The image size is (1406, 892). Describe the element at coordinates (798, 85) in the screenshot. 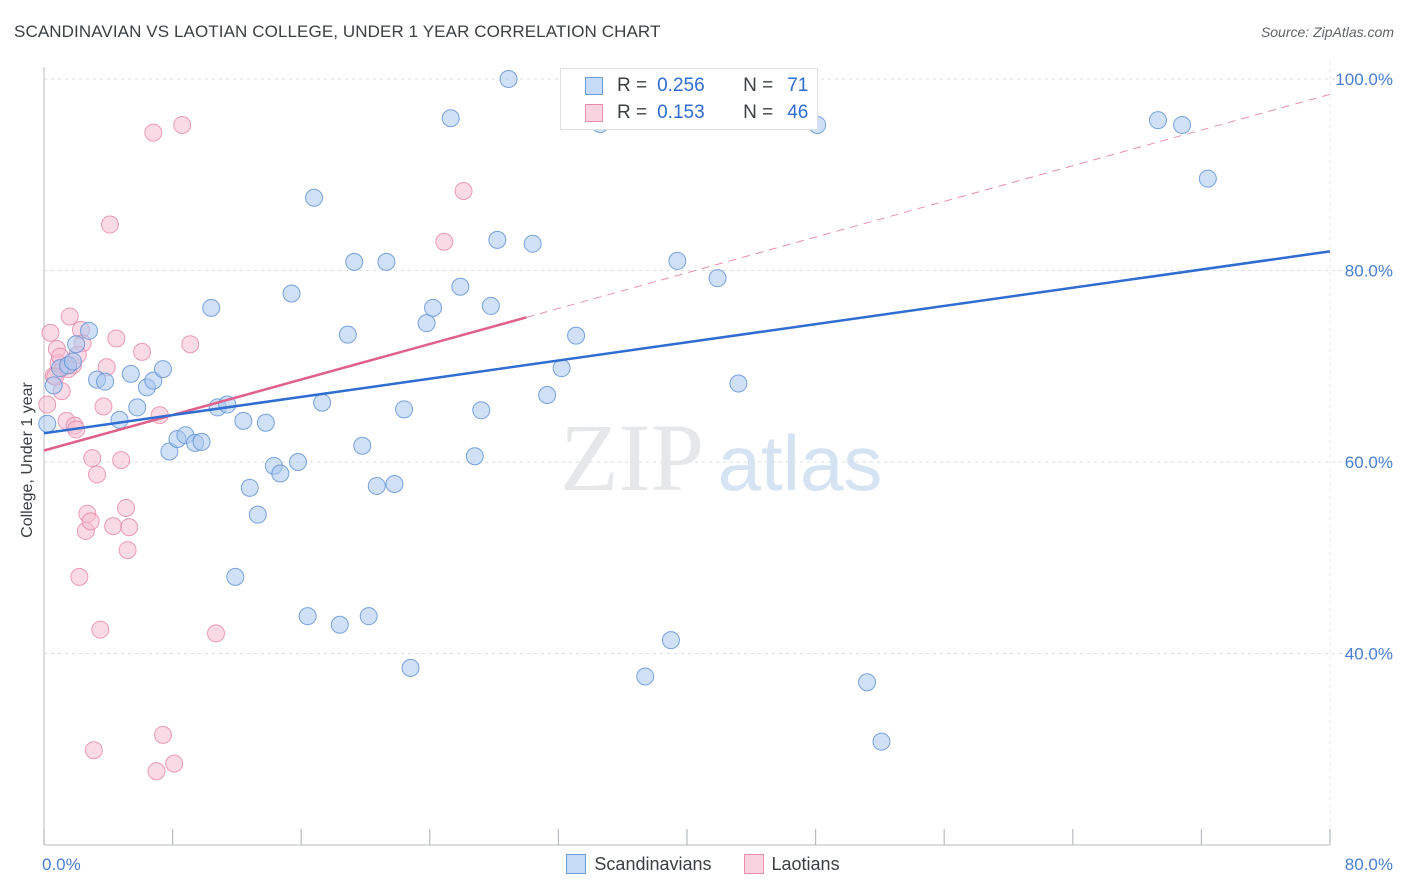

I see `legend-n-value: 71` at that location.